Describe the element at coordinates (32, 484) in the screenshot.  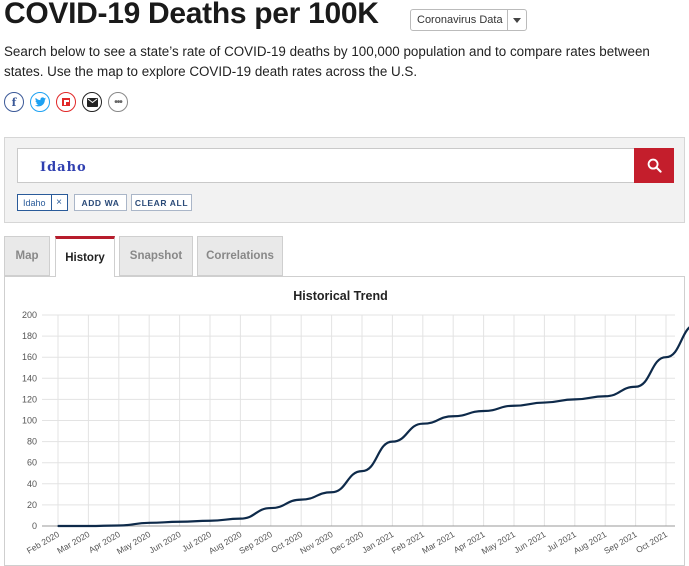
I see `y-tick-label: 40` at that location.